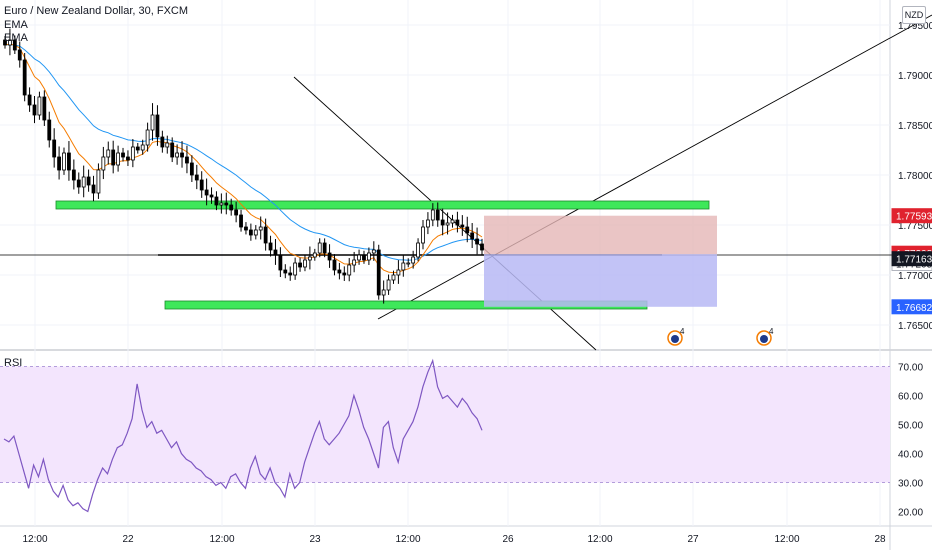  What do you see at coordinates (16, 38) in the screenshot?
I see `indicator-label-ema-2: EMA` at bounding box center [16, 38].